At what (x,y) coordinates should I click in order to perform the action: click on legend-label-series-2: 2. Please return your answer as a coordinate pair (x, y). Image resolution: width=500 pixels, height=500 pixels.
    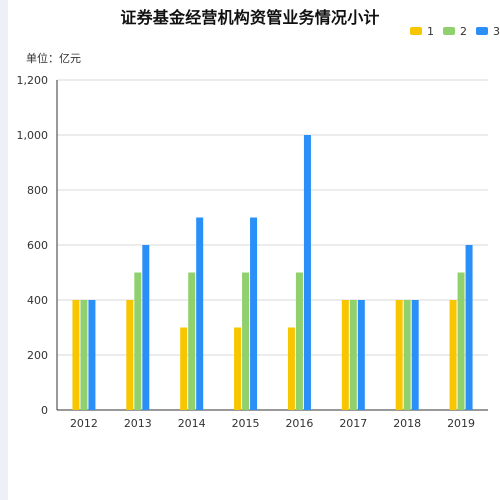
    Looking at the image, I should click on (463, 31).